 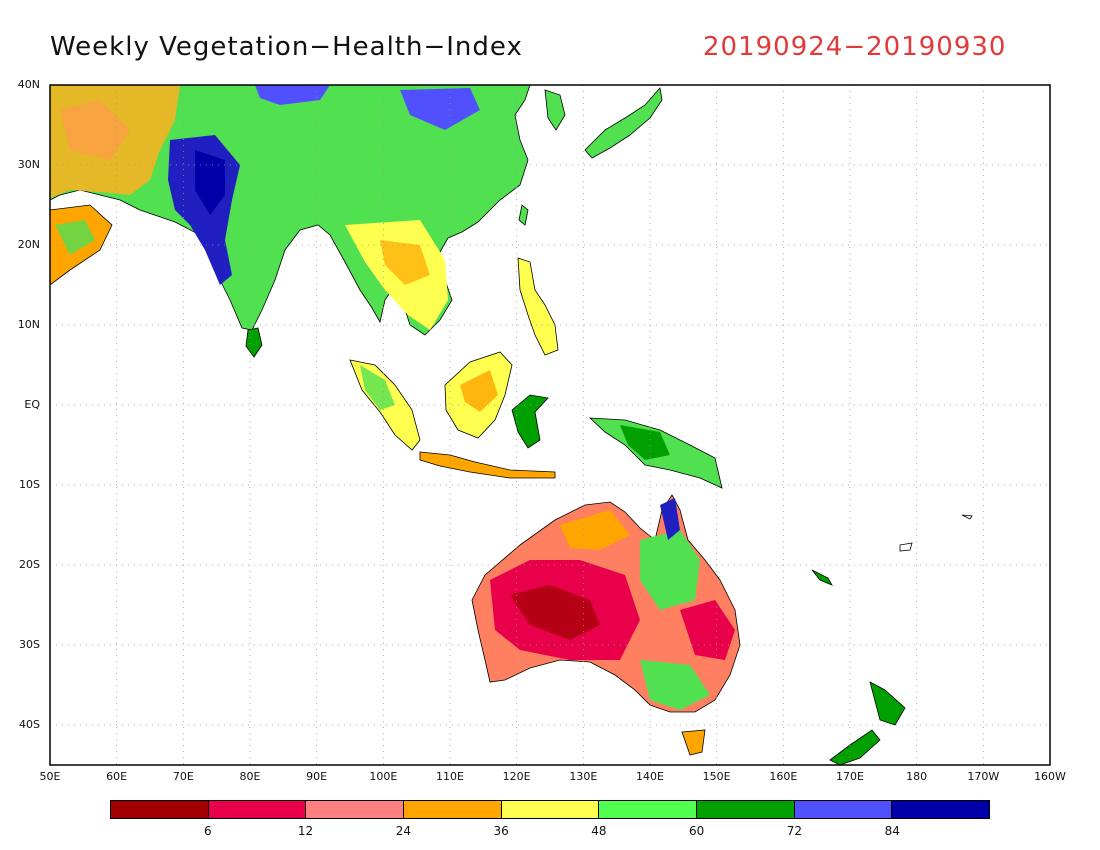 I want to click on lon-label: 140E, so click(x=650, y=776).